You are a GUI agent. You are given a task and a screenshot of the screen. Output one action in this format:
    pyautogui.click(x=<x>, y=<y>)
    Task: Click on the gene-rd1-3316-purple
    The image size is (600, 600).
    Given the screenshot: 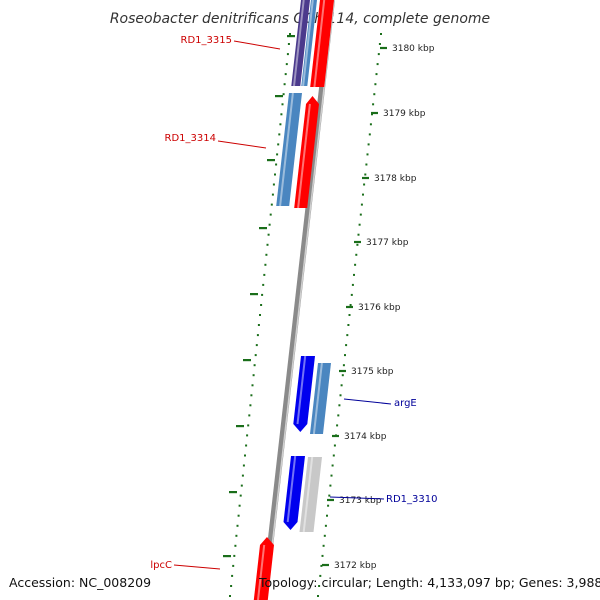 What is the action you would take?
    pyautogui.click(x=300, y=43)
    